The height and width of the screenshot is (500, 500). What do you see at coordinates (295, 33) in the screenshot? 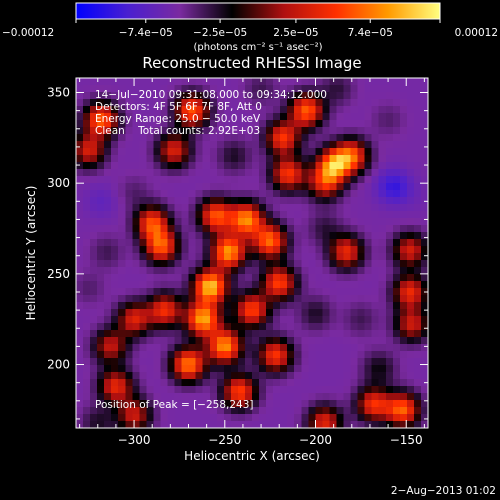
I see `colorbar-tick-label: 2.5e−05` at bounding box center [295, 33].